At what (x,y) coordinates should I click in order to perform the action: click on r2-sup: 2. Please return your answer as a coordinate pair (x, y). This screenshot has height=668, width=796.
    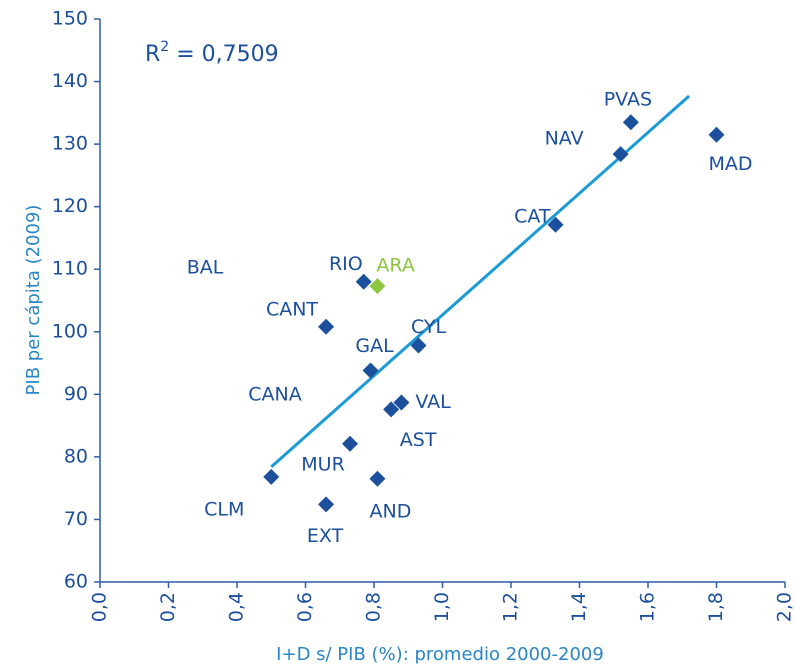
    Looking at the image, I should click on (164, 47).